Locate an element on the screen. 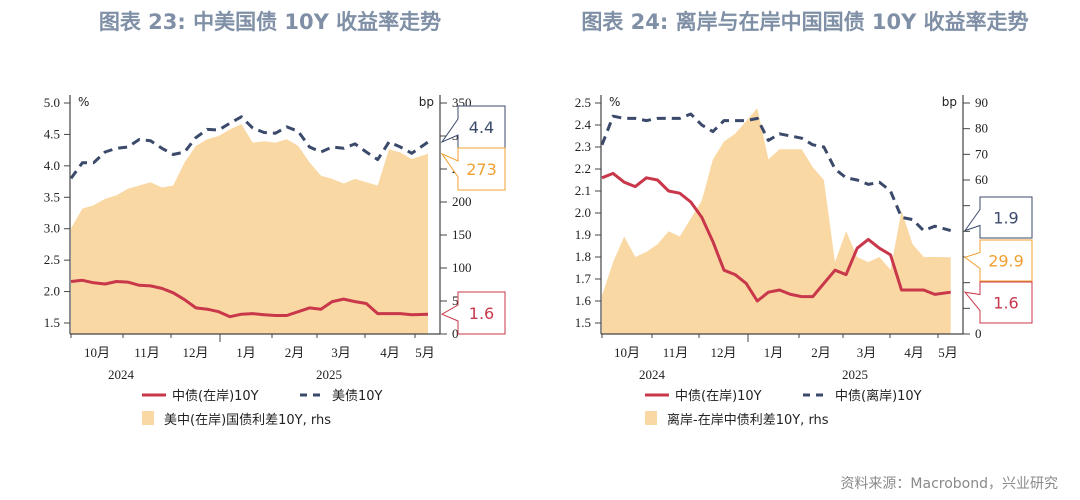  left-tick-label: 5.0 is located at coordinates (52, 102).